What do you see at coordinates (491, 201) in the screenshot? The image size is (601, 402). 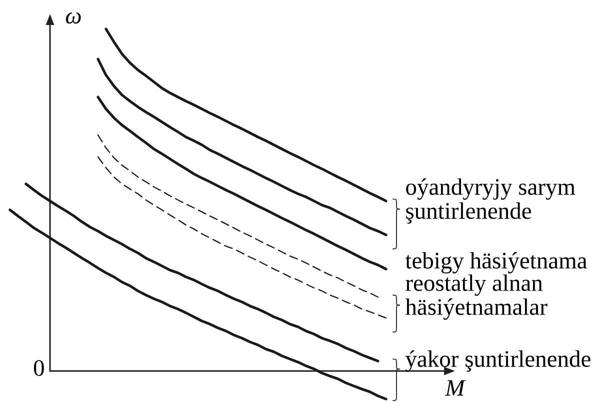 I see `series-label: oýandyryjy sarym şuntirlenende` at bounding box center [491, 201].